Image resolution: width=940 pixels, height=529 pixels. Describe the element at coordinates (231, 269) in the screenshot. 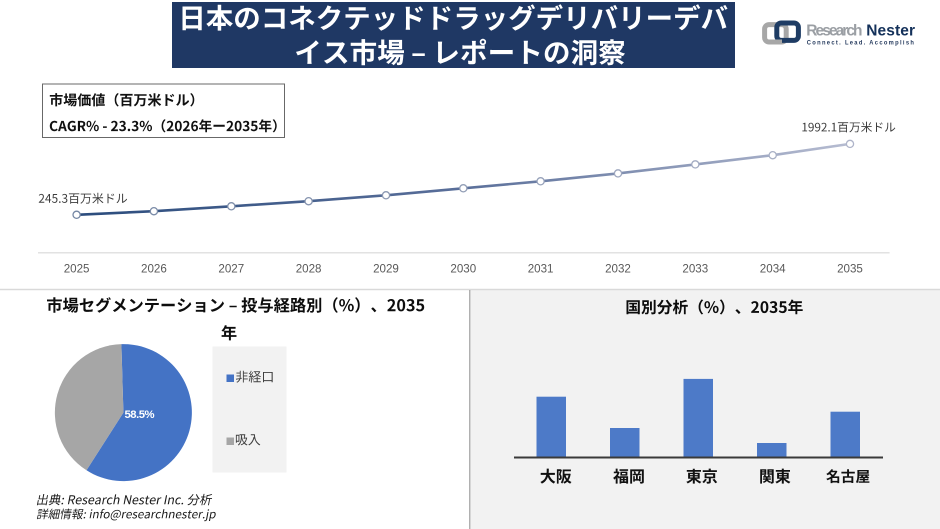

I see `svg-text: 2027` at that location.